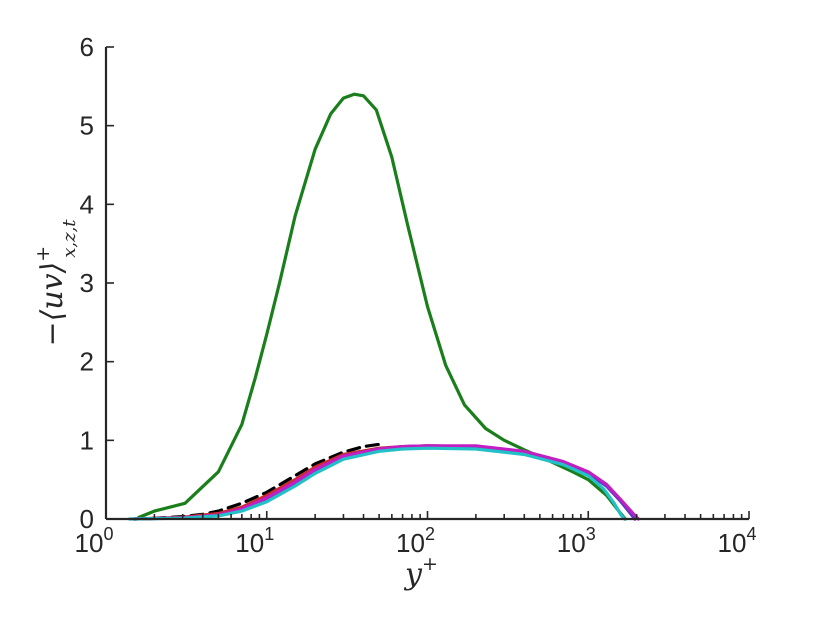 The height and width of the screenshot is (624, 830). Describe the element at coordinates (56, 283) in the screenshot. I see `y-axis-label: −⟨uv⟩+ x,z,t` at that location.